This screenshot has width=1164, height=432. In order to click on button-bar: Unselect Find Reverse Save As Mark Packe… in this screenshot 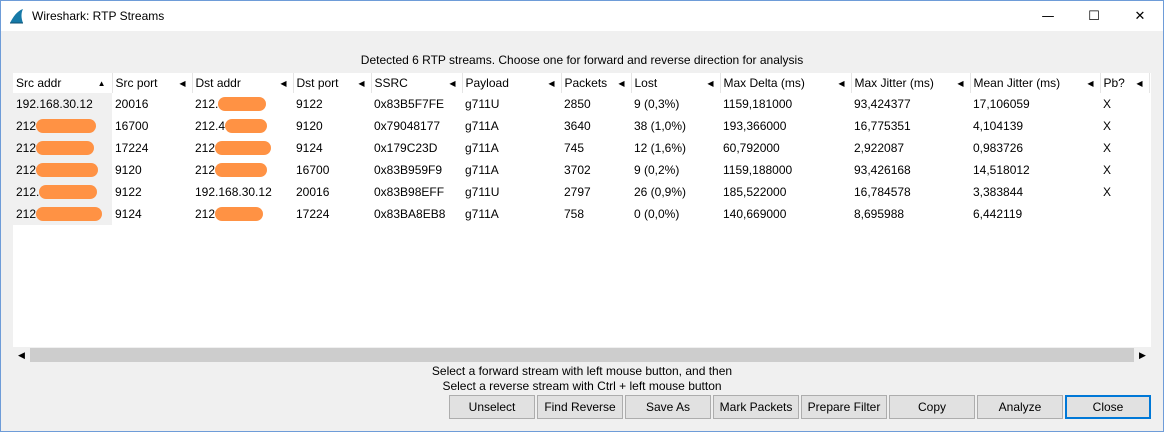, I will do `click(801, 407)`.